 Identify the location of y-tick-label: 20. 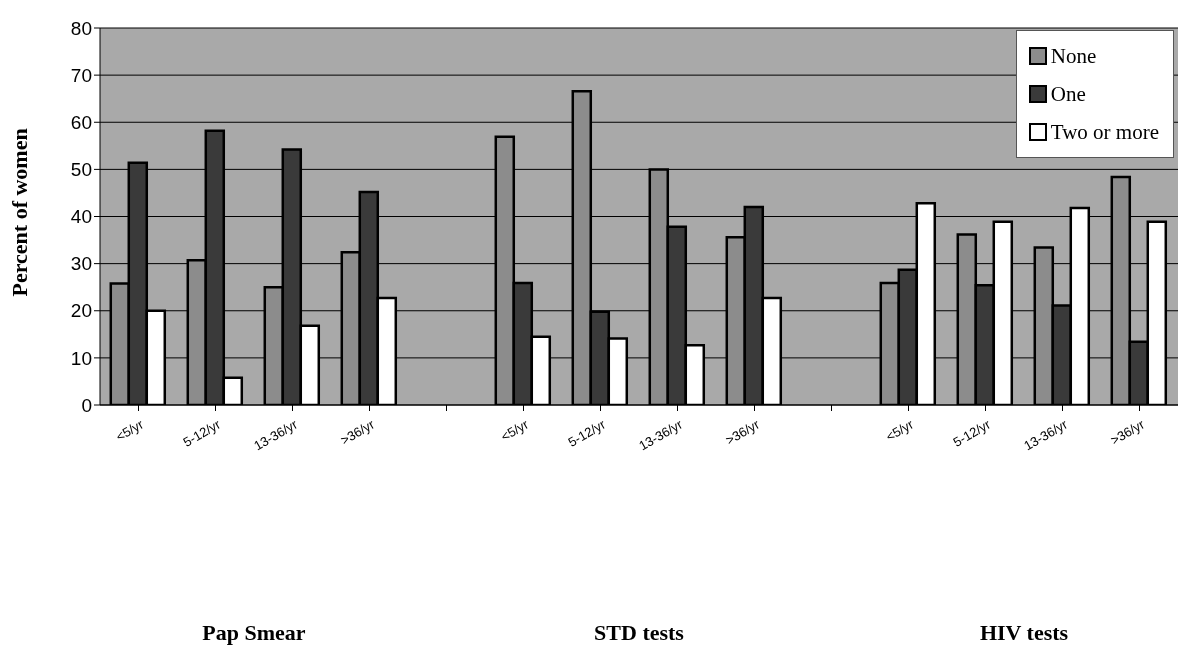
(81, 311).